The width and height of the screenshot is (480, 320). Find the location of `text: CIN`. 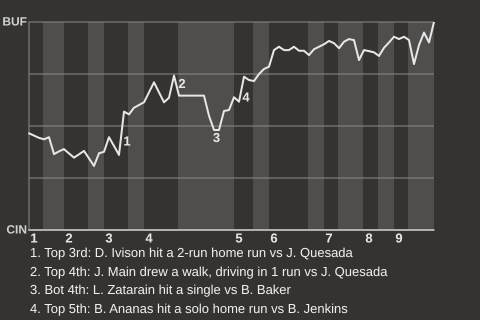

text: CIN is located at coordinates (16, 229).